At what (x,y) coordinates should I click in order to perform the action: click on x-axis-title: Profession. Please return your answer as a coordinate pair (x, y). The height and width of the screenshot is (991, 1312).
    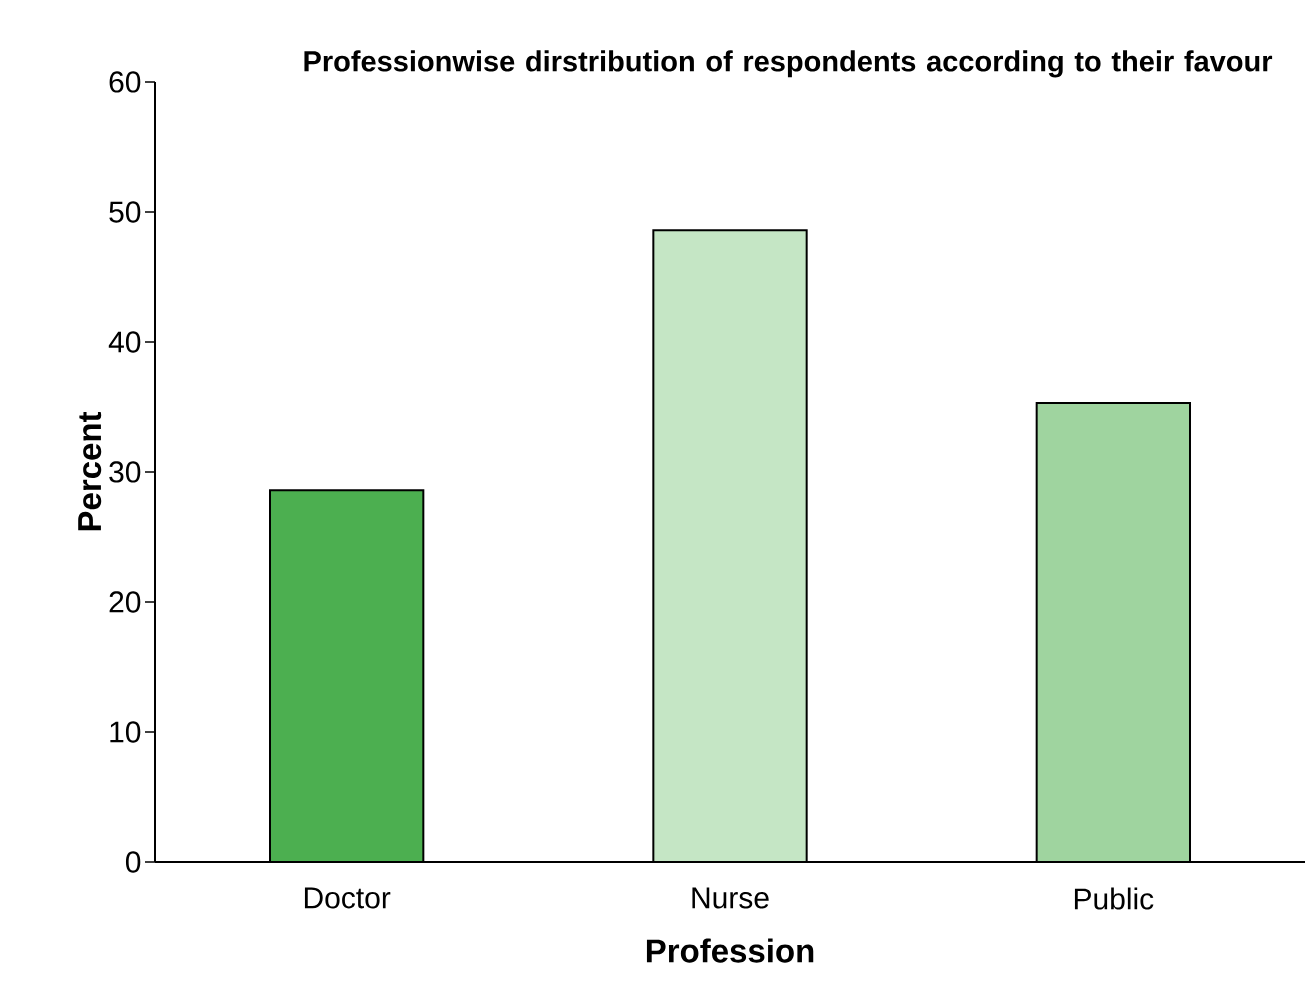
    Looking at the image, I should click on (730, 950).